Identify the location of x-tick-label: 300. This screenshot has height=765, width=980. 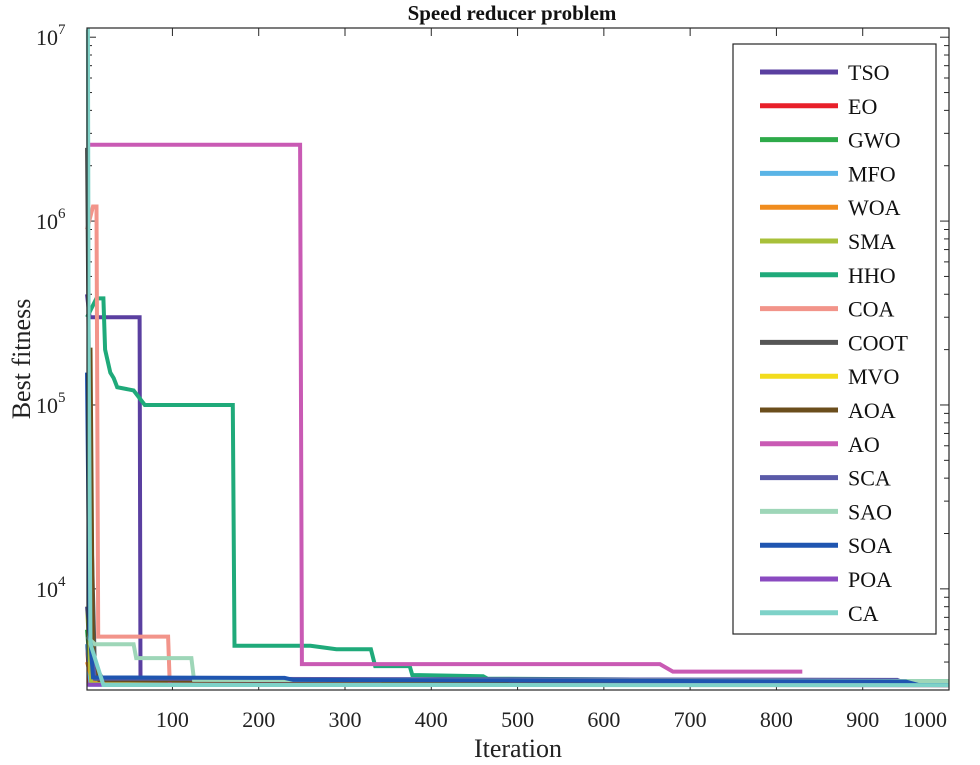
(344, 719).